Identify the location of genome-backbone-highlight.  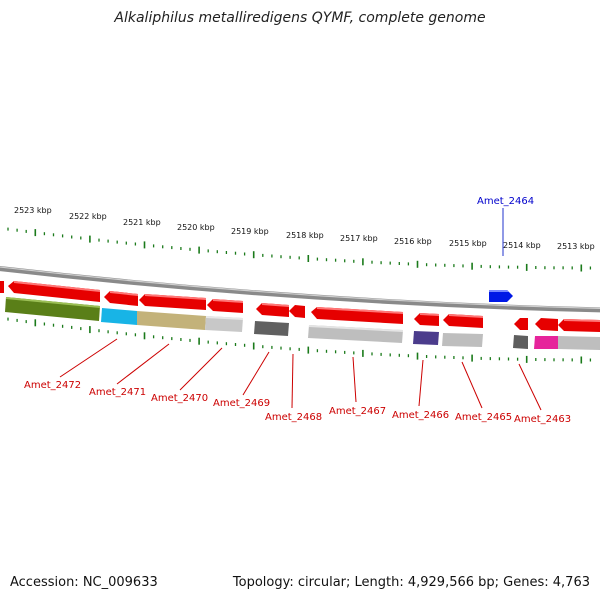
(300, 287).